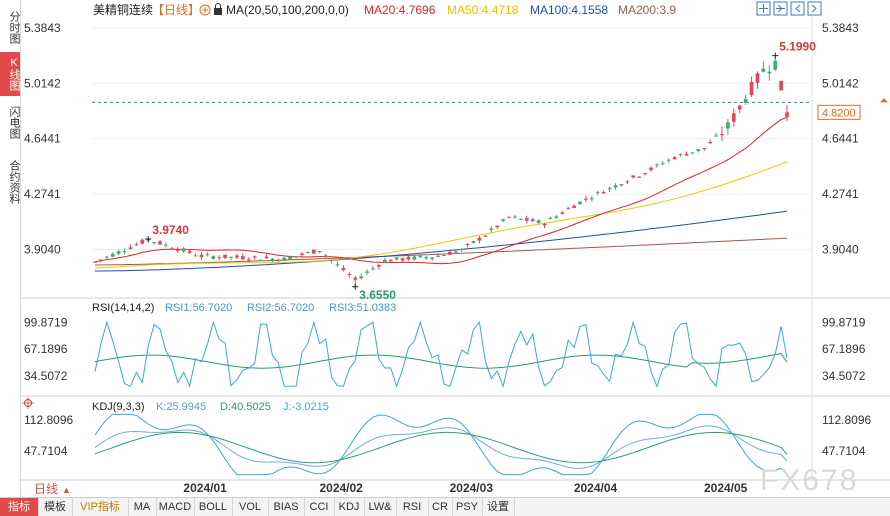 Image resolution: width=890 pixels, height=516 pixels. What do you see at coordinates (498, 507) in the screenshot?
I see `indicator-tab-14: 设置` at bounding box center [498, 507].